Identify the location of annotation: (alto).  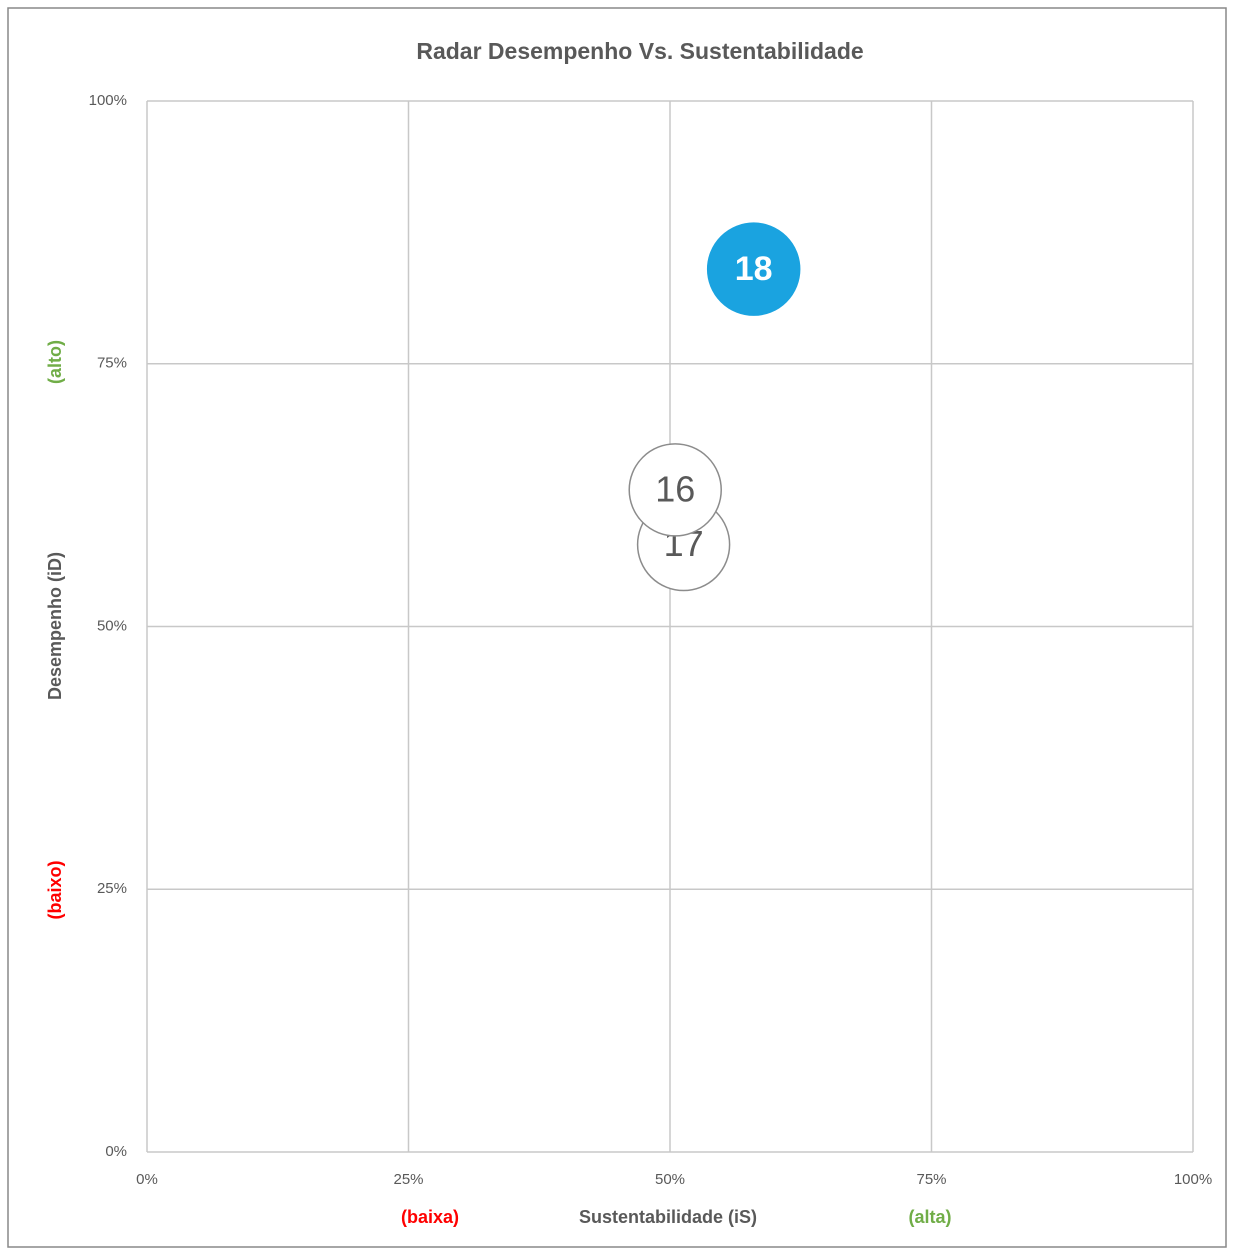
(55, 362).